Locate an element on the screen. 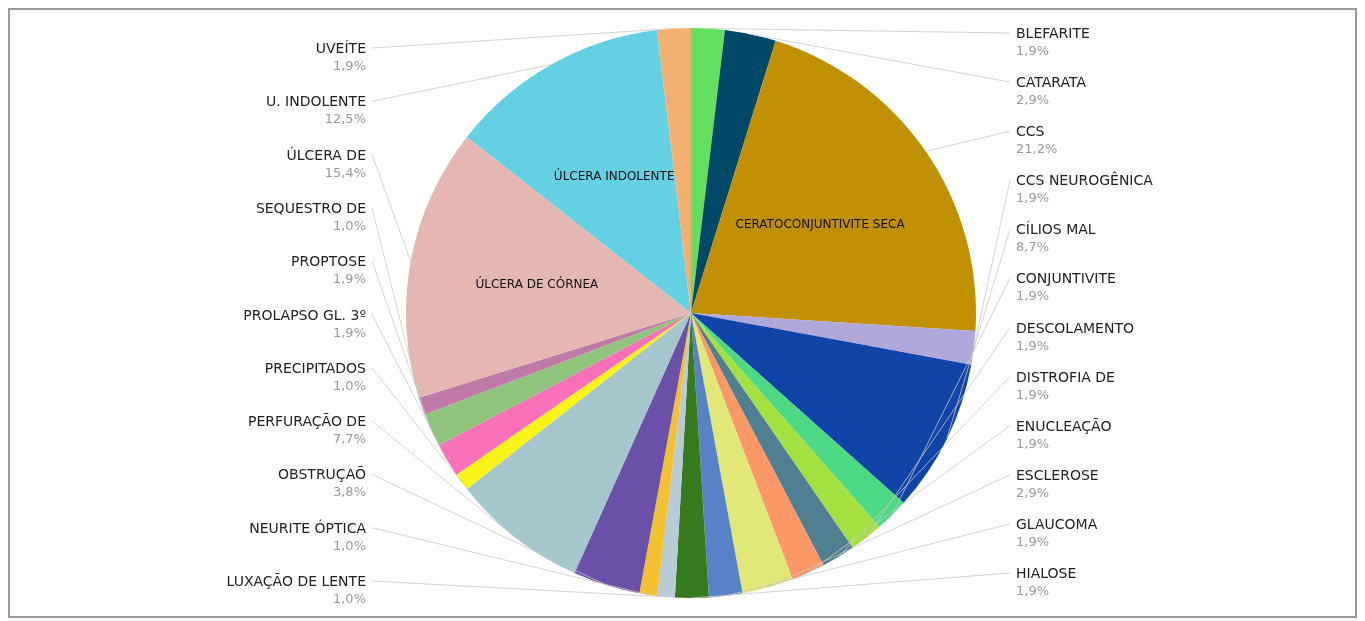 The height and width of the screenshot is (621, 1365). slice-label: LUXAÇÃO DE LENTE is located at coordinates (296, 581).